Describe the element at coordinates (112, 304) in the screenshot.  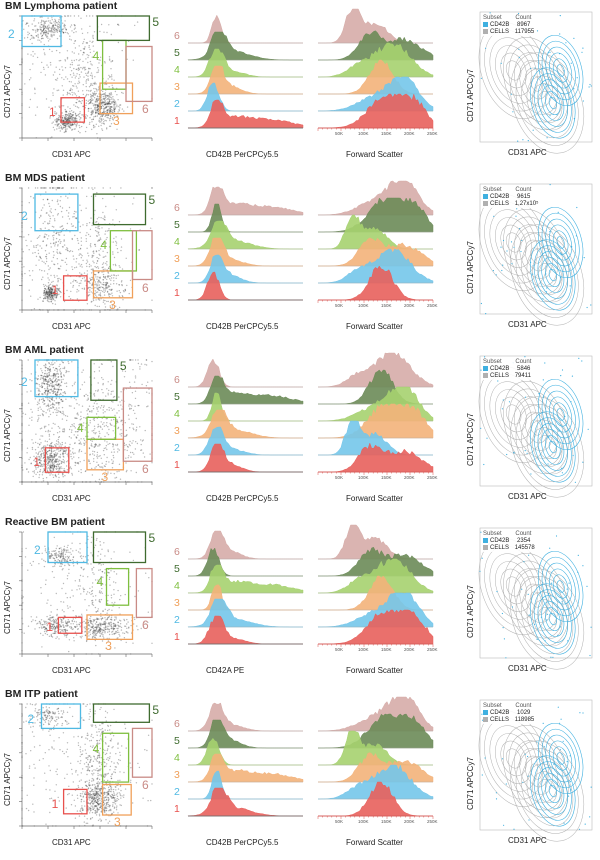
I see `gate-3-label: 3` at that location.